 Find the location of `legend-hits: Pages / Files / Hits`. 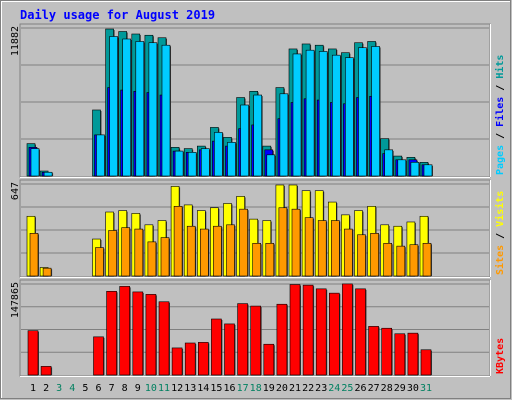

legend-hits: Pages / Files / Hits is located at coordinates (500, 115).